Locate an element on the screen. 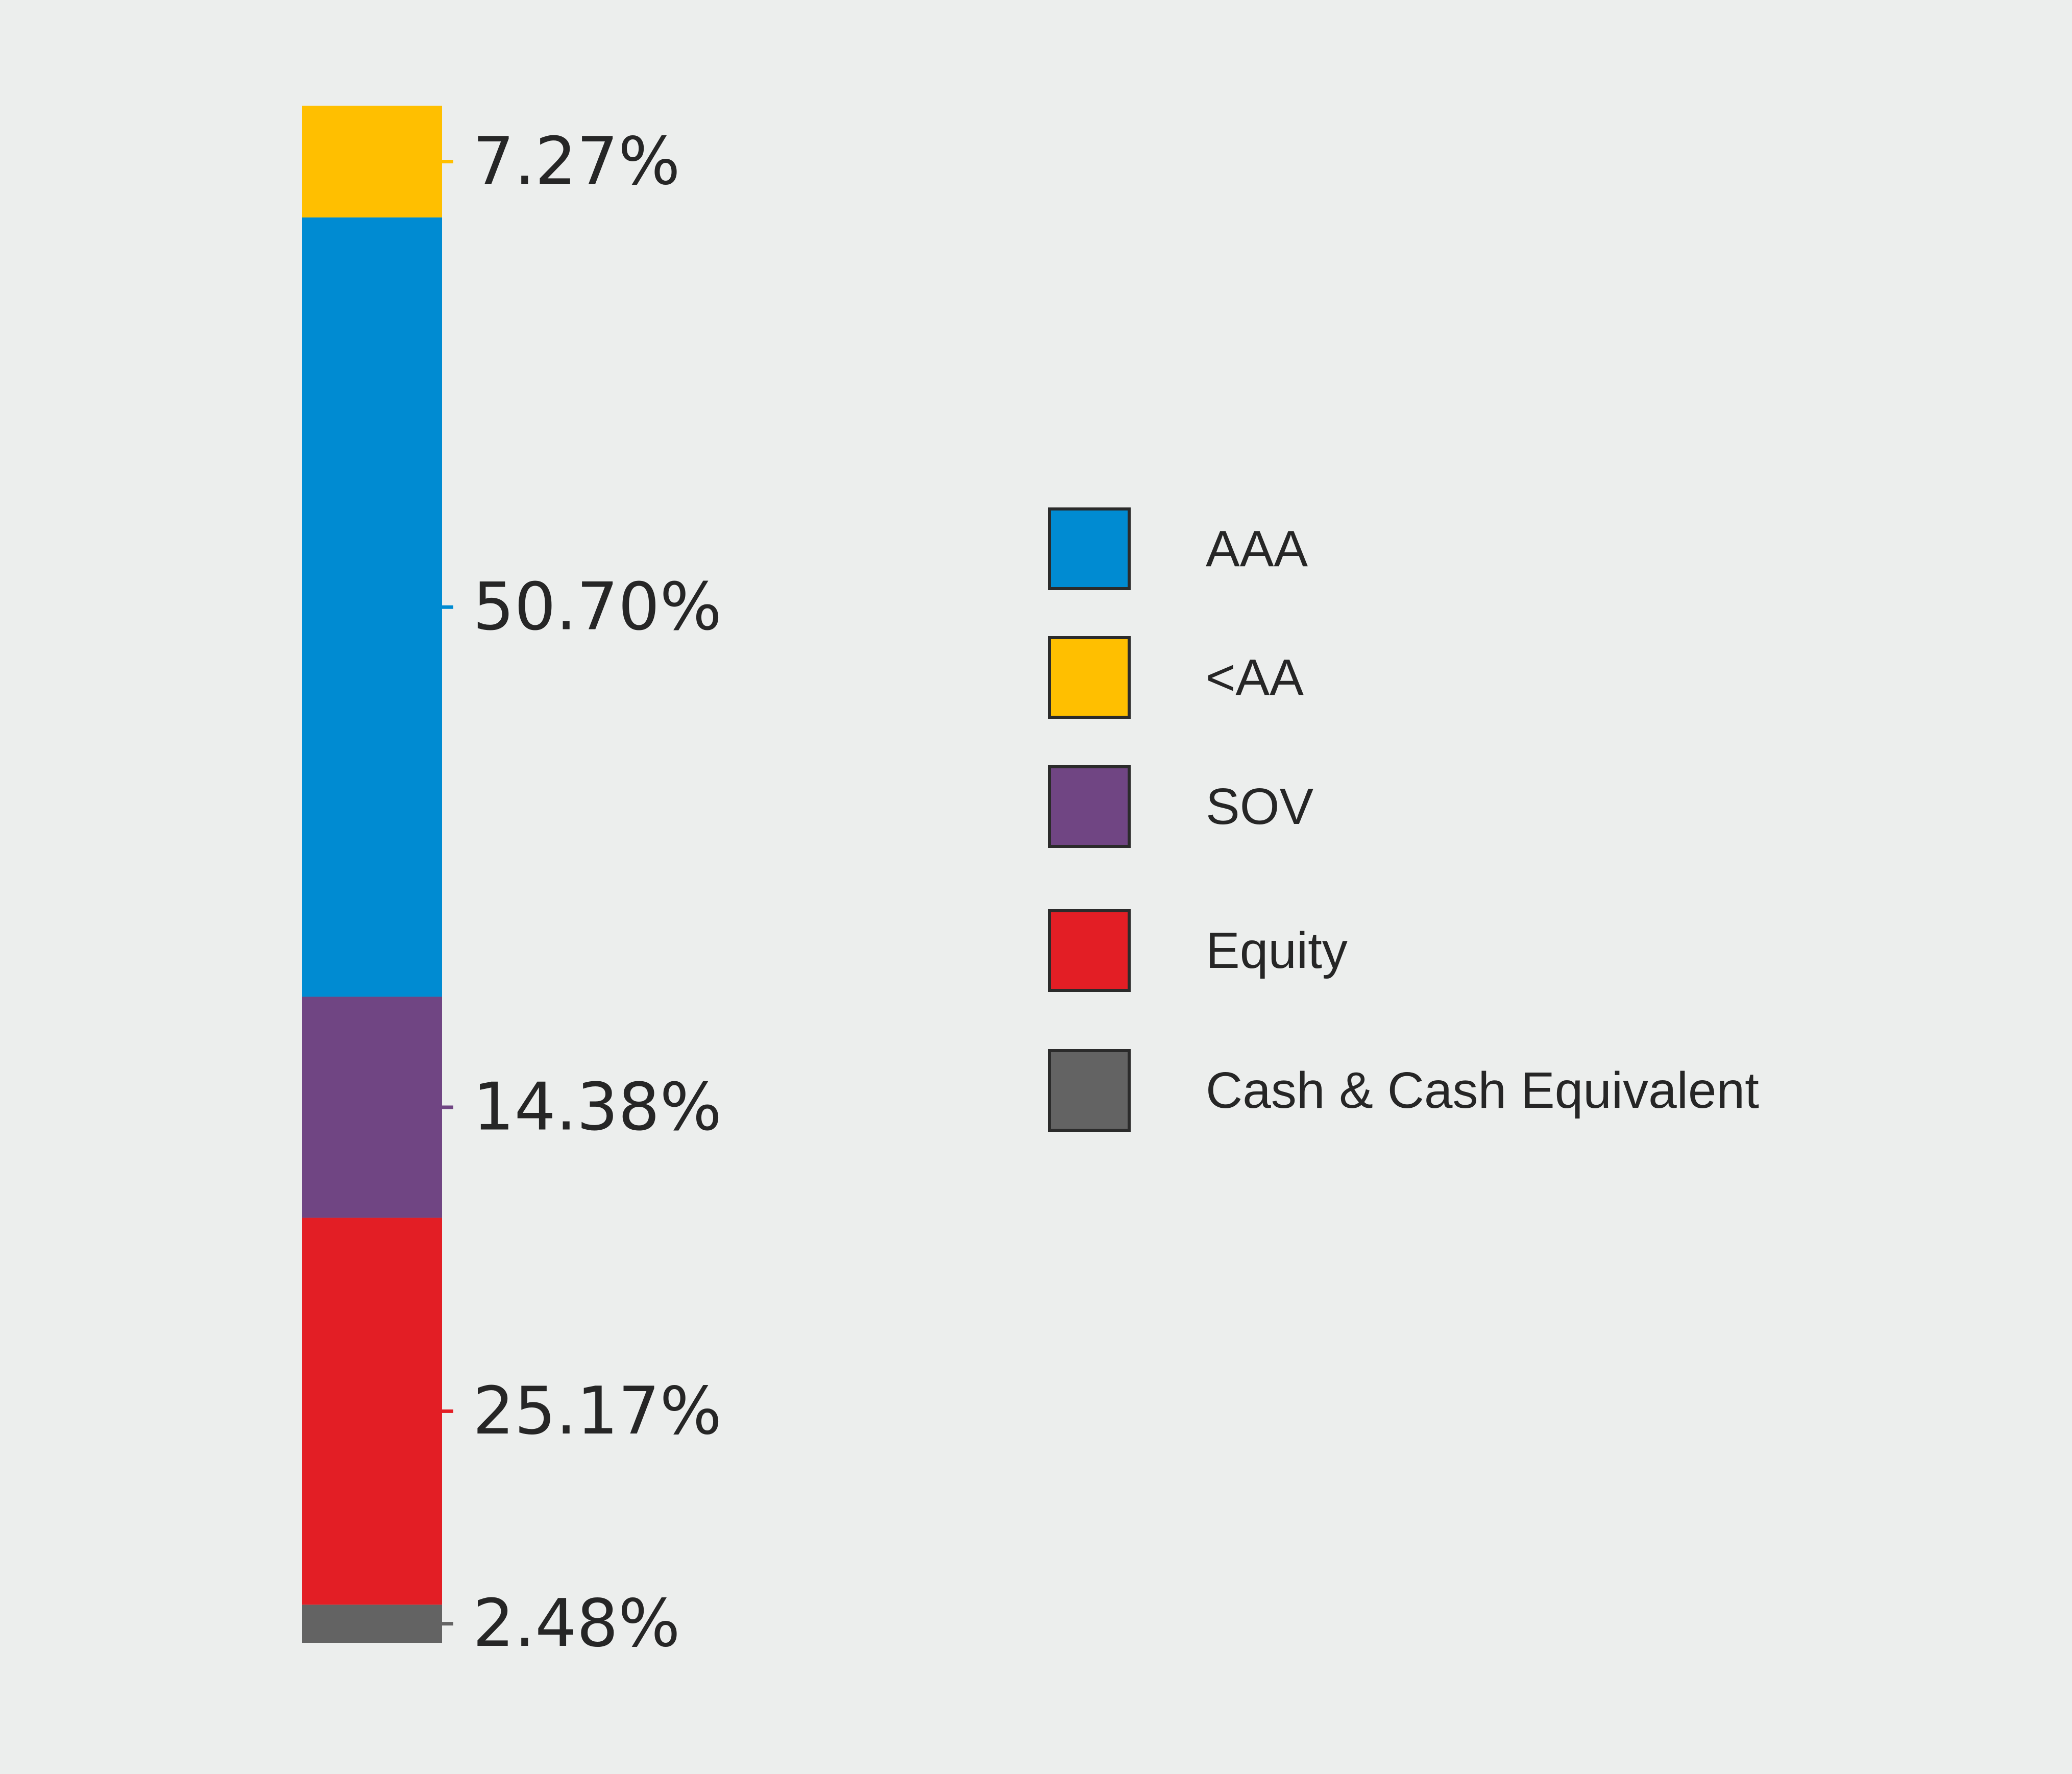 This screenshot has width=2072, height=1774. bar-segment-sov is located at coordinates (372, 1107).